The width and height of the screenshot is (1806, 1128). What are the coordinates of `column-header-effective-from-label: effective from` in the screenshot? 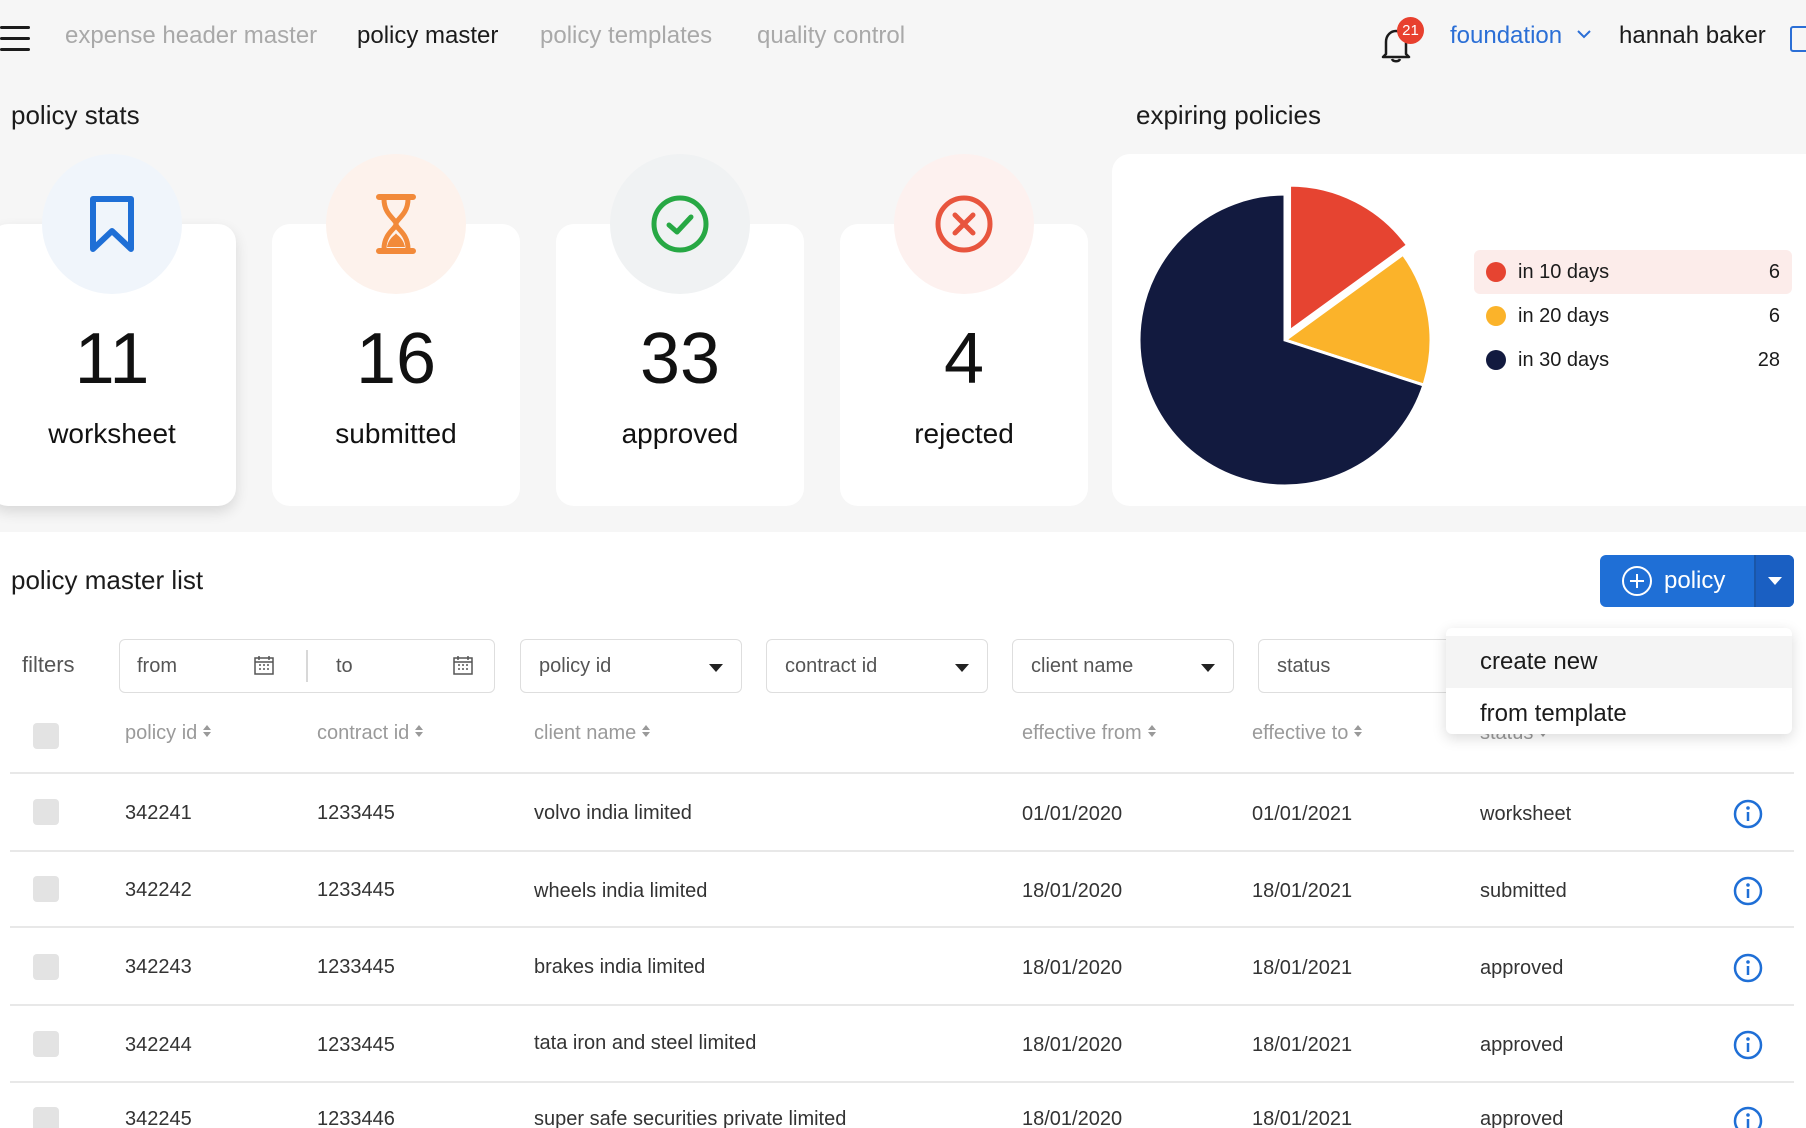 It's located at (1082, 733).